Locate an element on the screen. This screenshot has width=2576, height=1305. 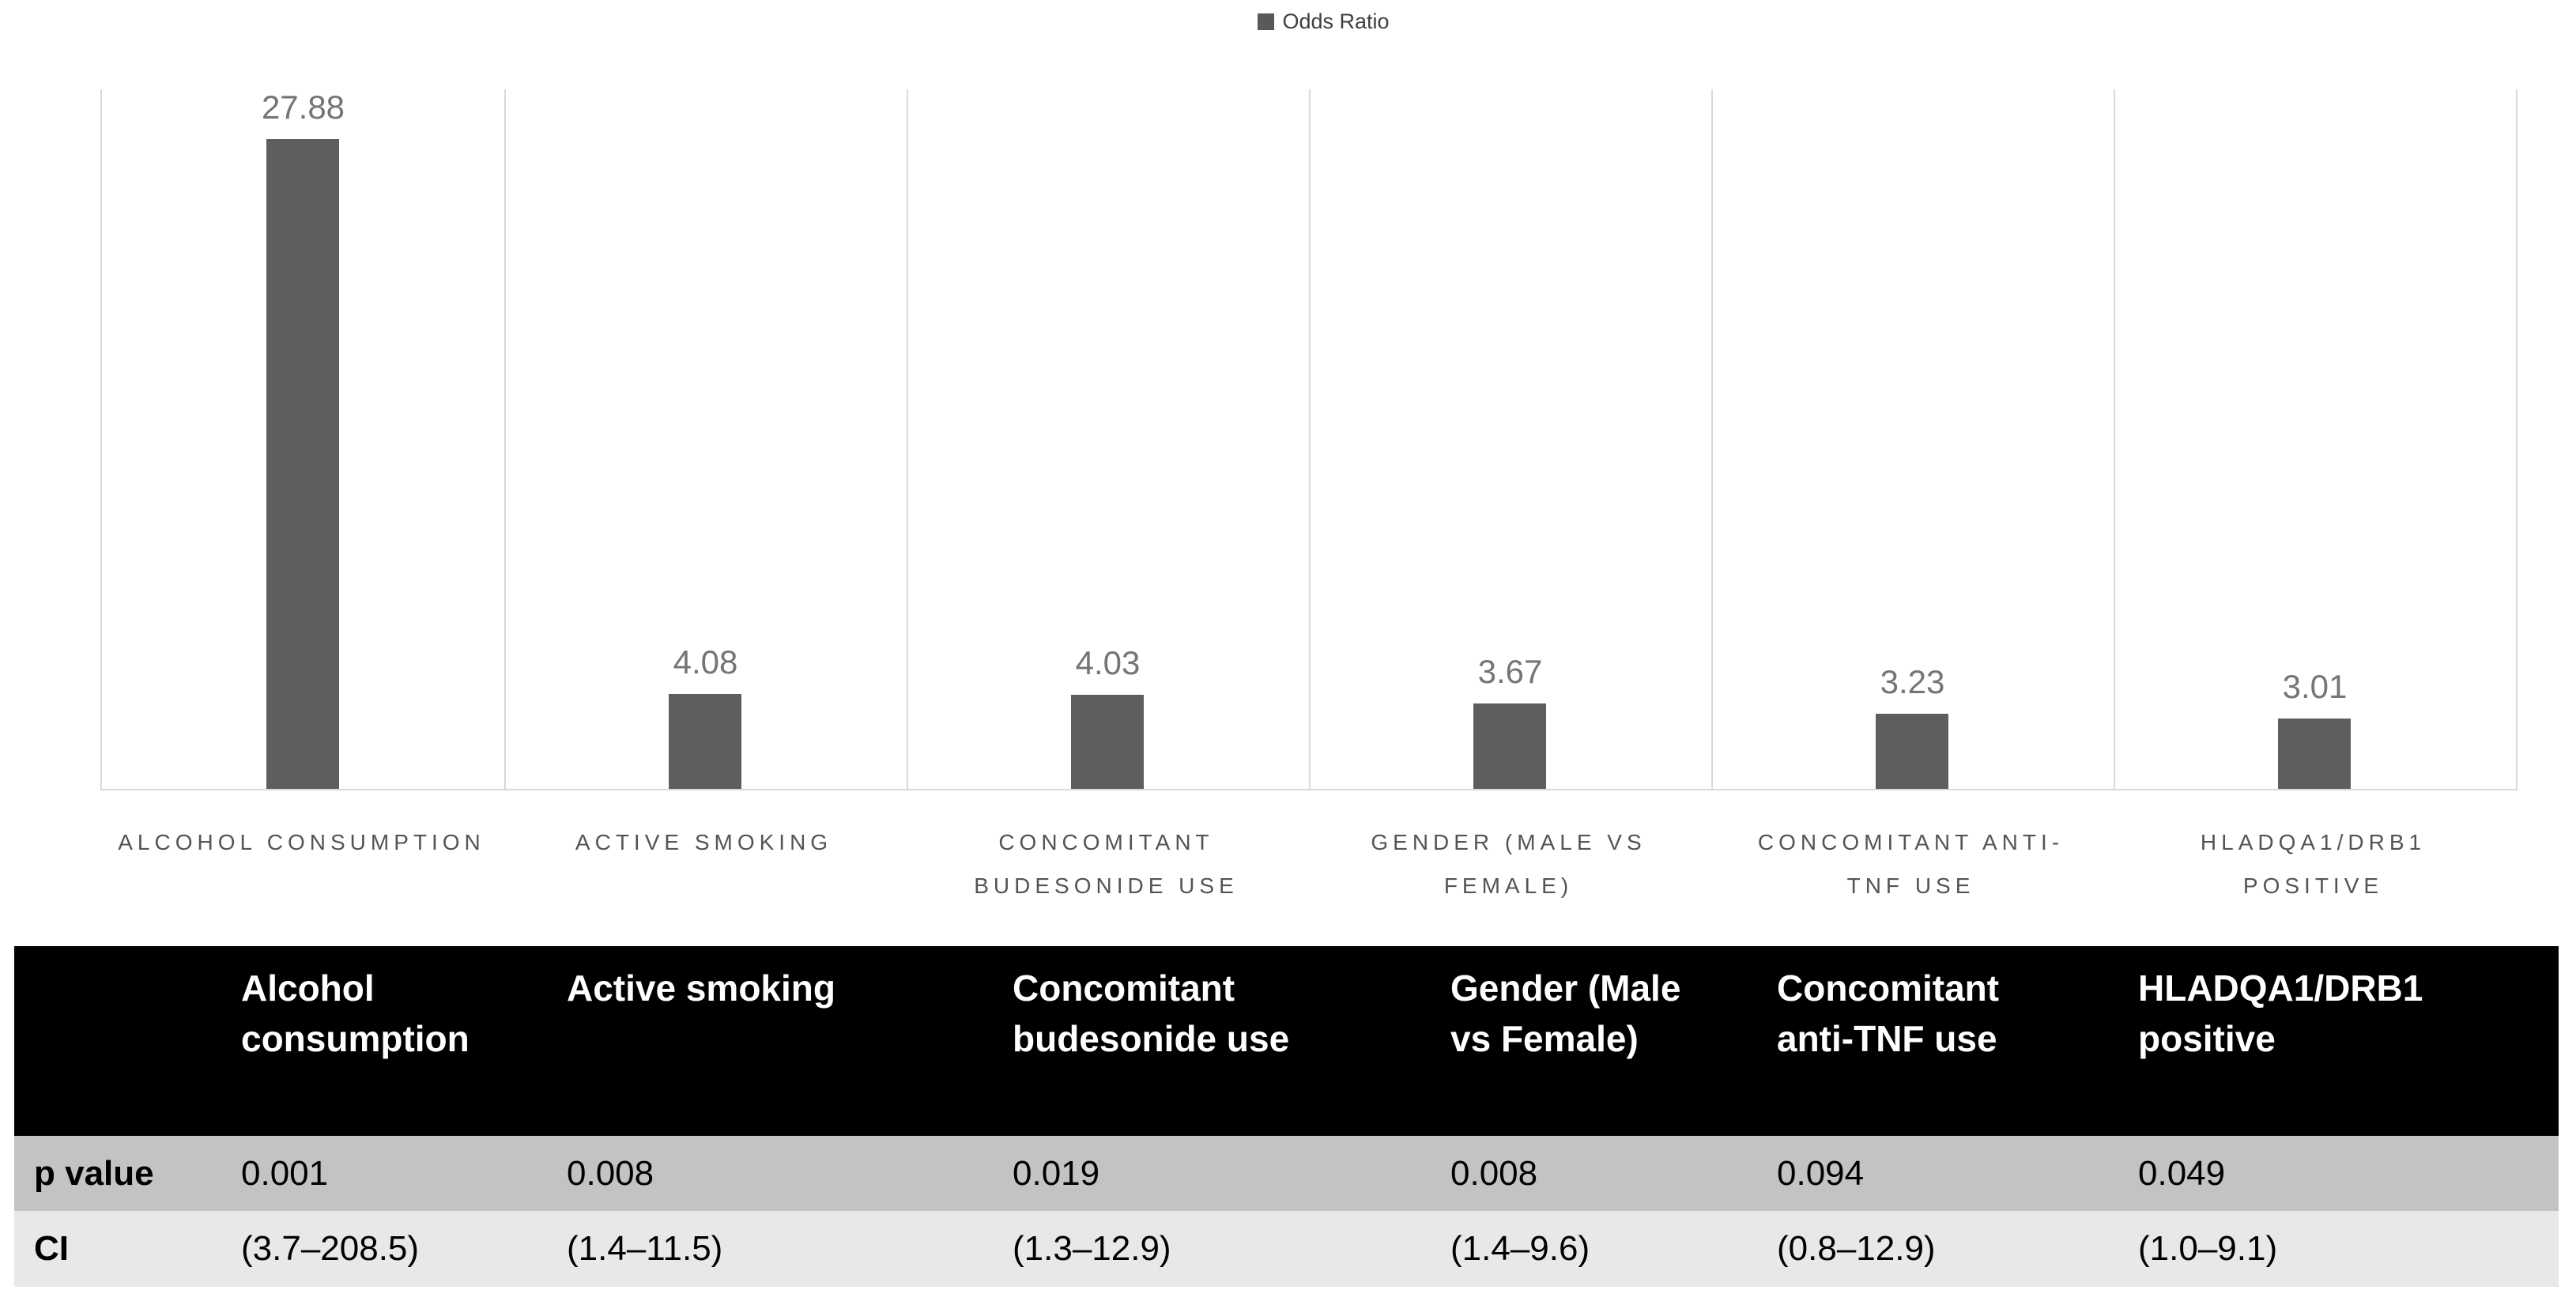
category-label: ALCOHOL CONSUMPTION is located at coordinates (301, 842).